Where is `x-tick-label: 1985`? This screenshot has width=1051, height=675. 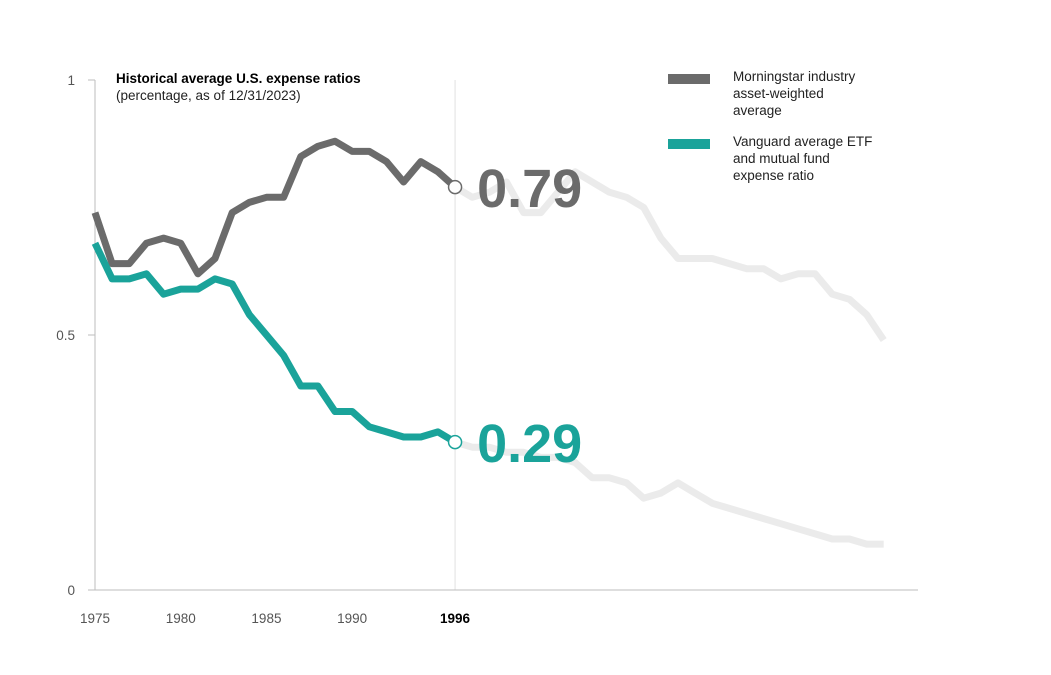 x-tick-label: 1985 is located at coordinates (266, 618).